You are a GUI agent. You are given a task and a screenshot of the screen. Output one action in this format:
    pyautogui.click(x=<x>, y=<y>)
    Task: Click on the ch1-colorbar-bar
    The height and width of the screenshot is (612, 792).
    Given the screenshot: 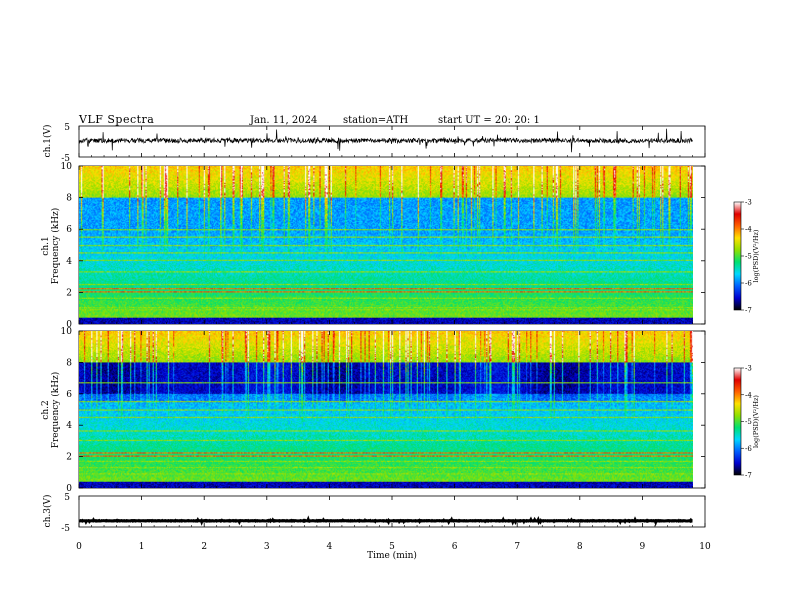 What is the action you would take?
    pyautogui.click(x=737, y=256)
    